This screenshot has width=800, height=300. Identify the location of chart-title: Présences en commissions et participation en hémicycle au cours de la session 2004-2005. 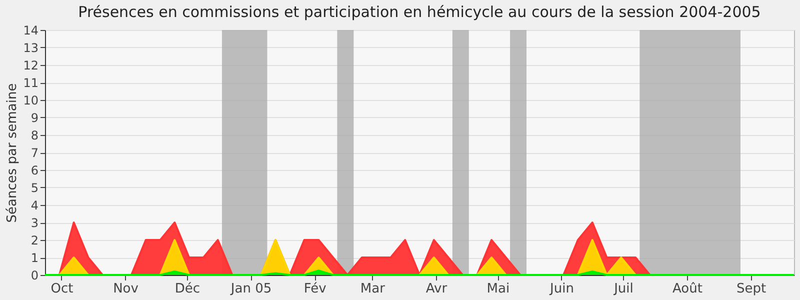
(419, 12).